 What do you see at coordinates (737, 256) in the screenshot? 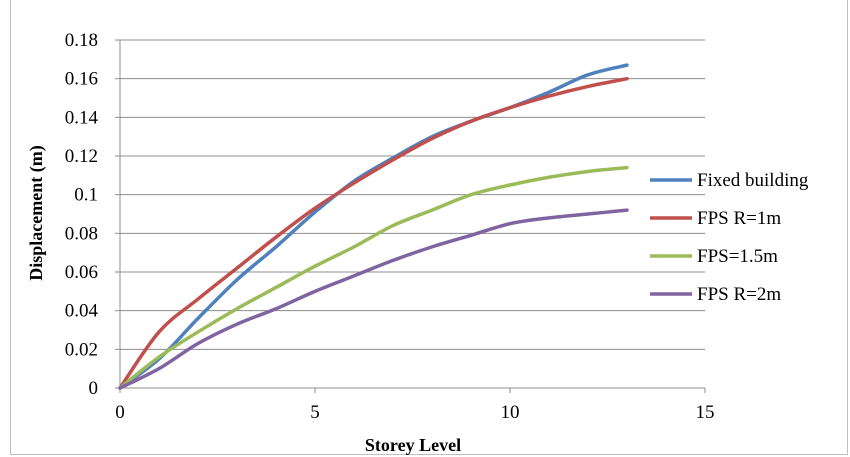
I see `legend-label-fps-1-5m: FPS=1.5m` at bounding box center [737, 256].